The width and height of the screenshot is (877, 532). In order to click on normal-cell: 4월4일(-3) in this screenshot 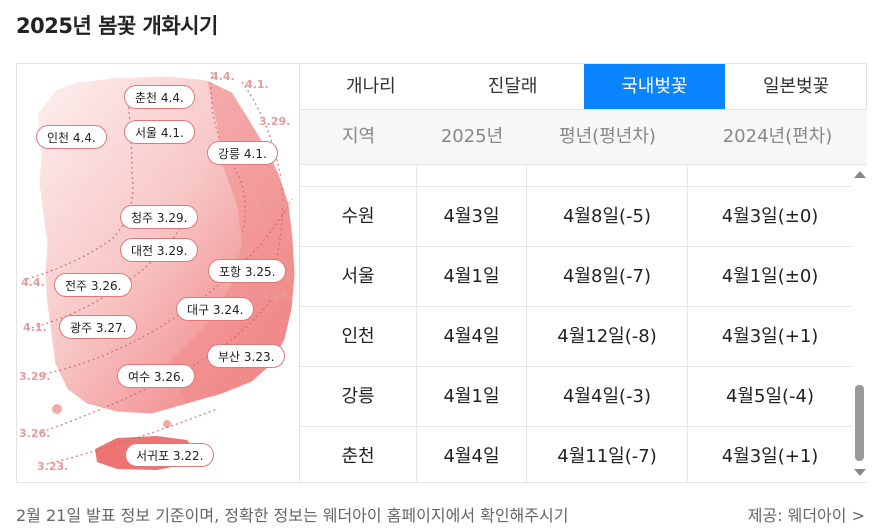, I will do `click(607, 396)`.